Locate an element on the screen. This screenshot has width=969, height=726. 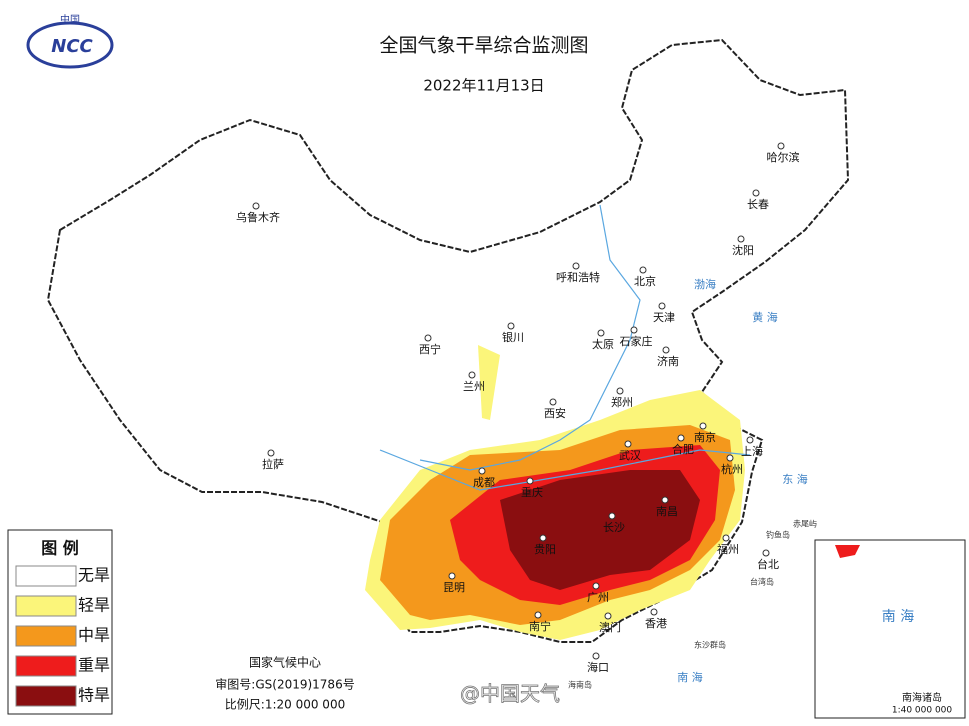
title: 全国气象干旱综合监测图 is located at coordinates (483, 46).